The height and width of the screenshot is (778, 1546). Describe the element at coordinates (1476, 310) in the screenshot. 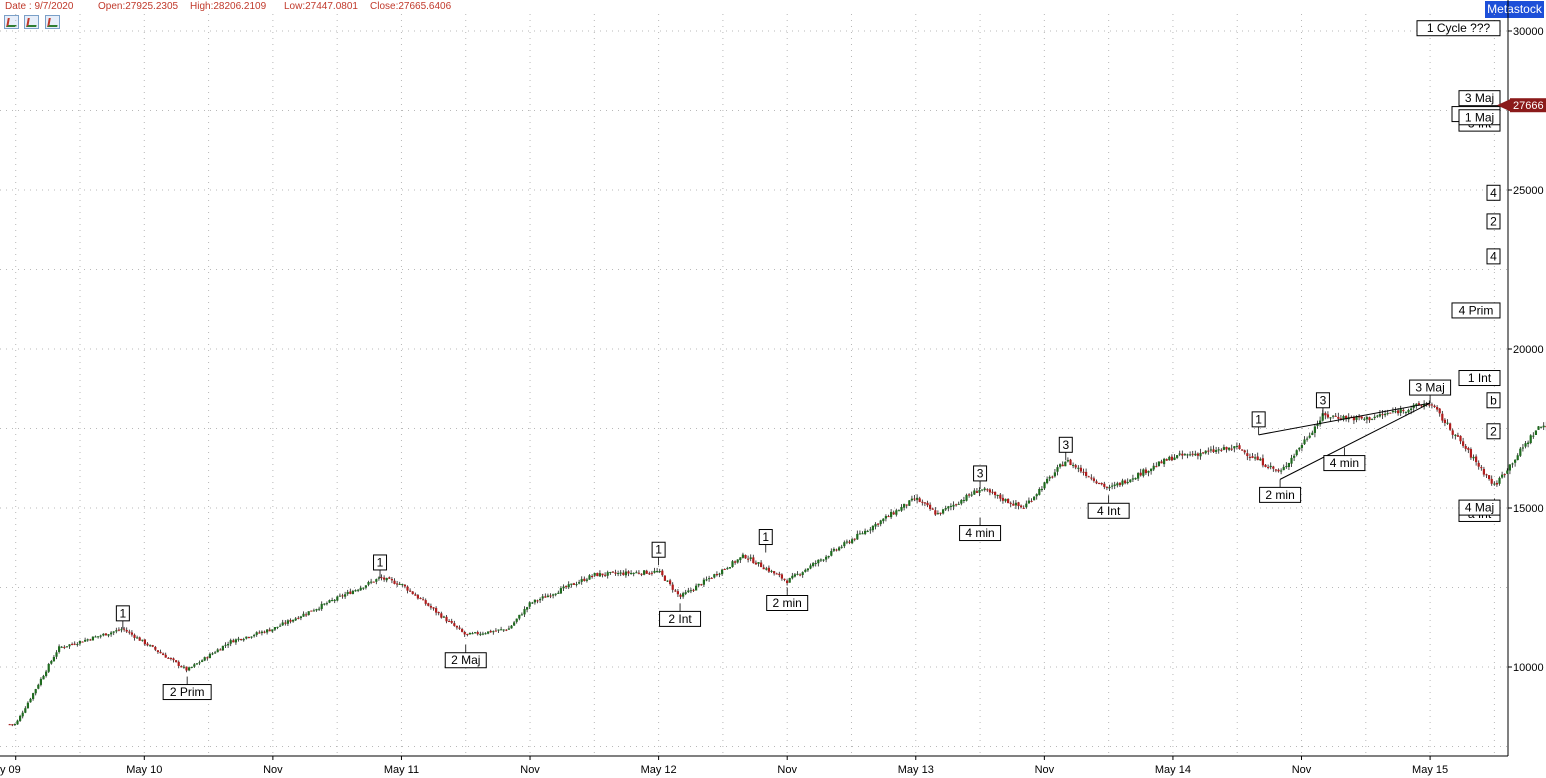

I see `annotation-label: 4 Prim` at that location.